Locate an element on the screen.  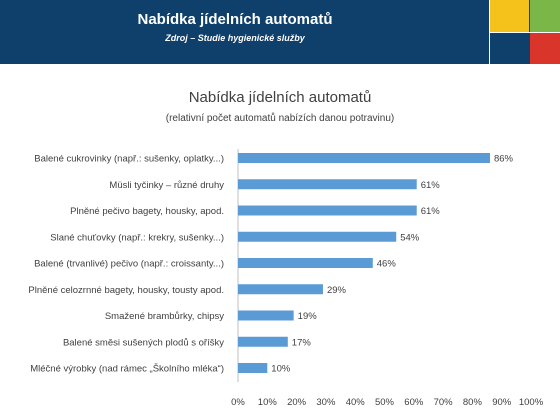
x-tick-label: 40% is located at coordinates (356, 402).